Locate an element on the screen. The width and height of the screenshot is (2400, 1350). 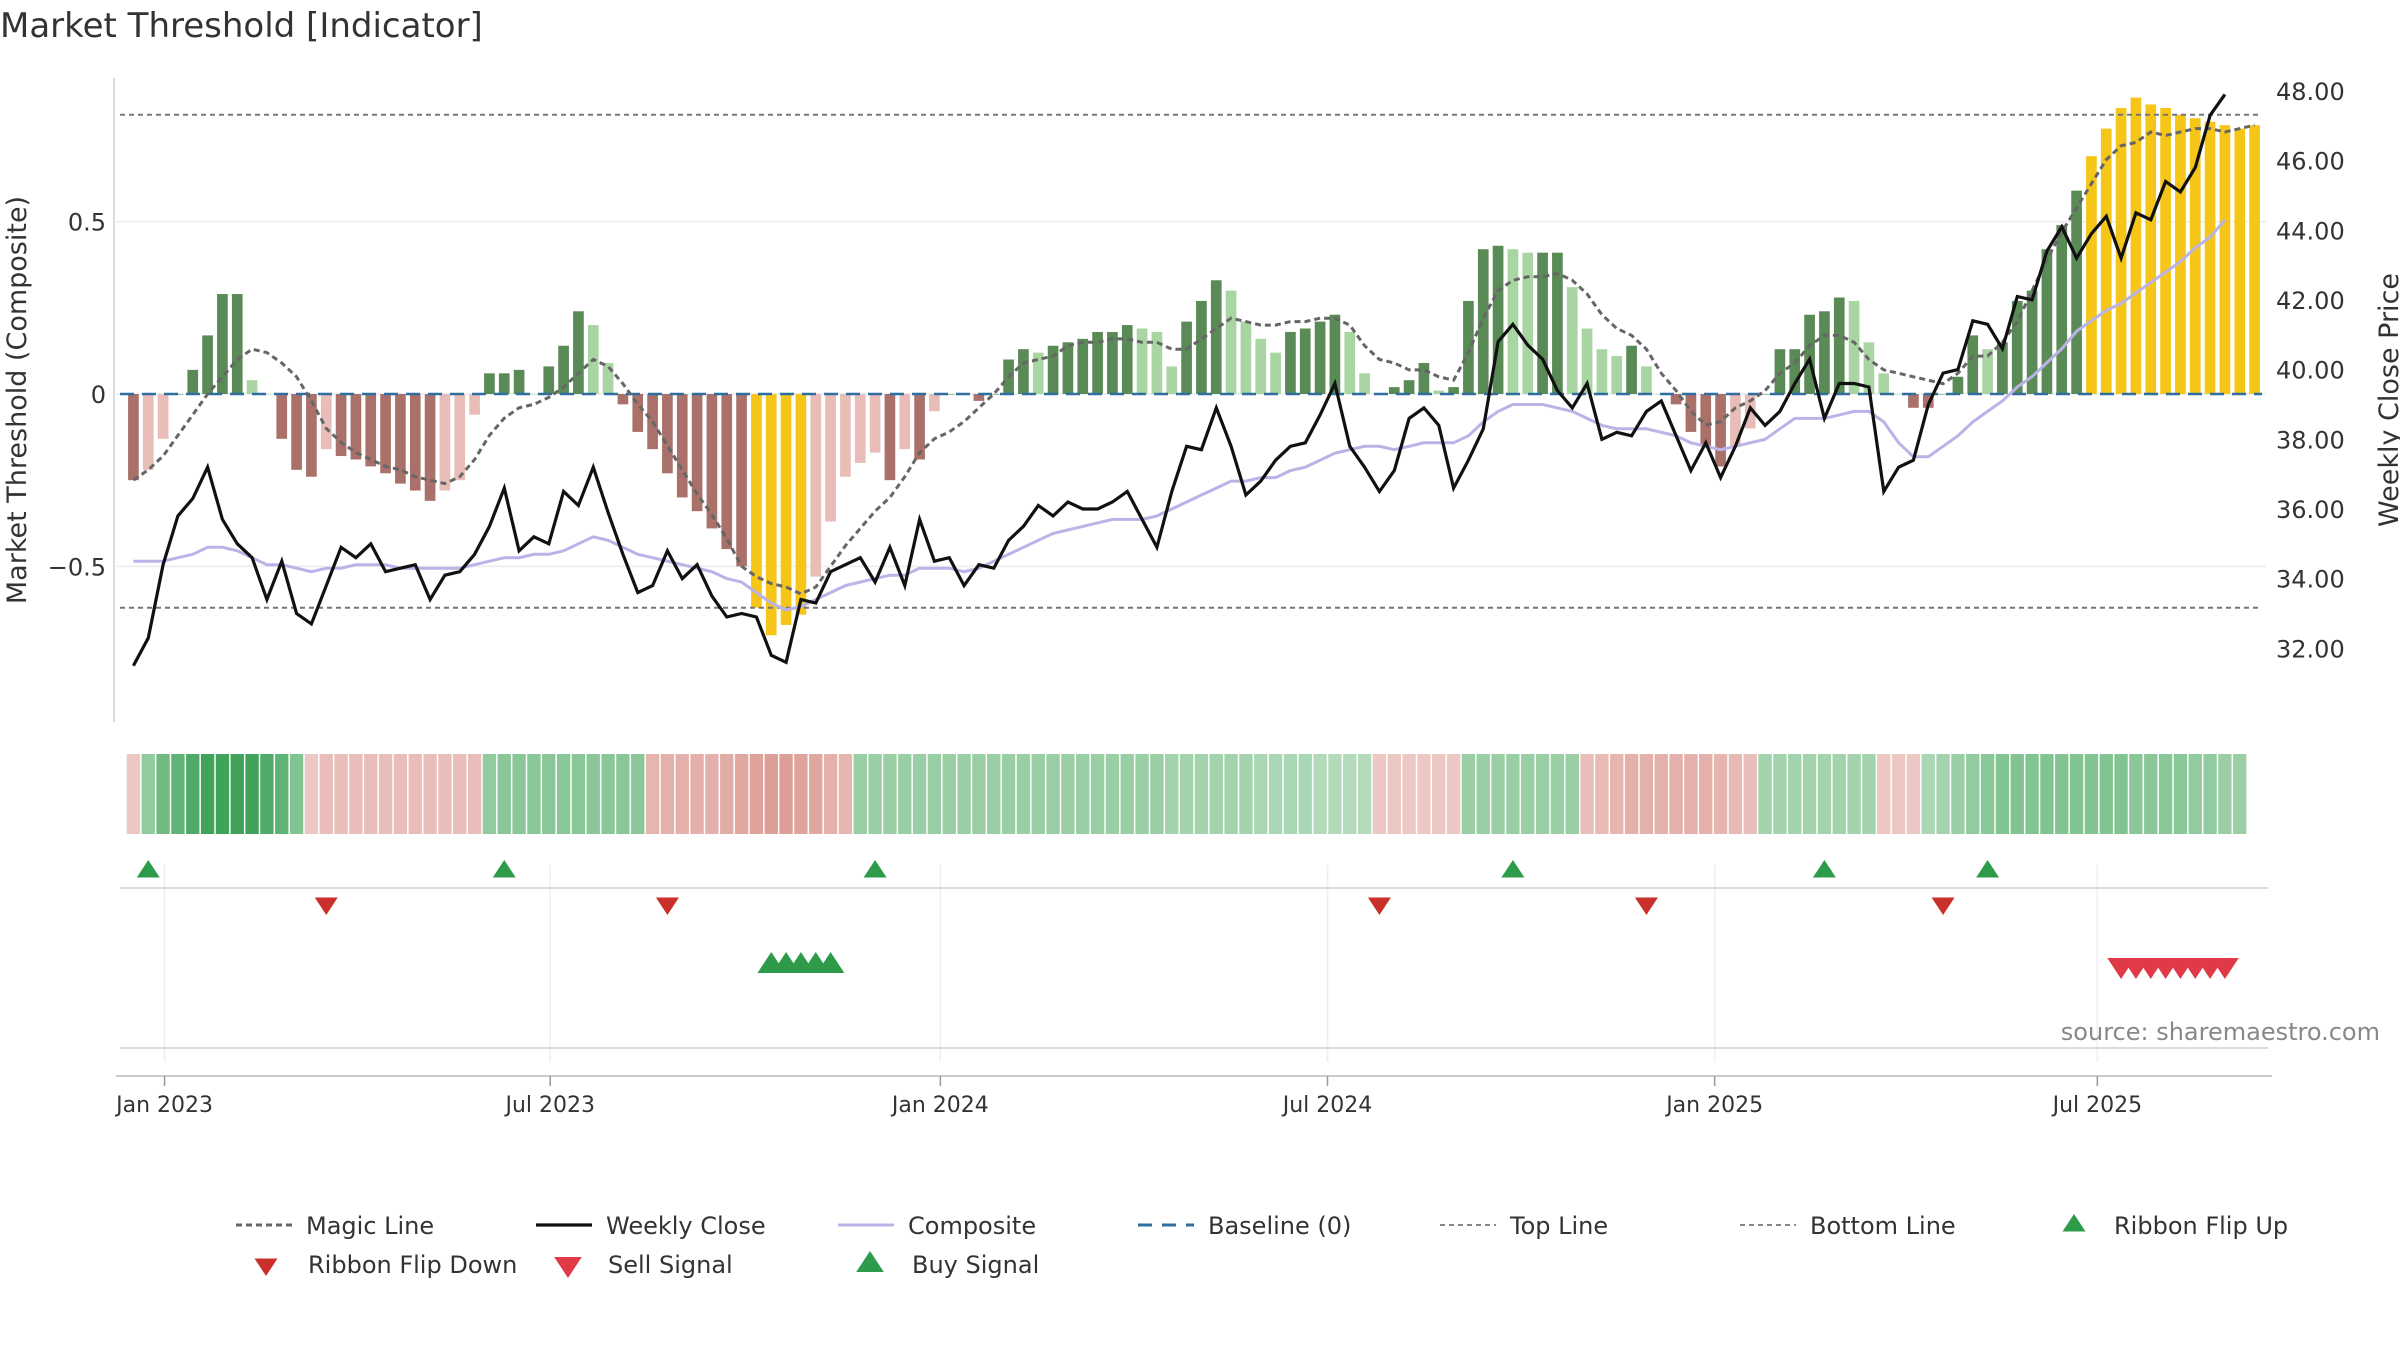
legend-label: Ribbon Flip Down is located at coordinates (412, 1265).